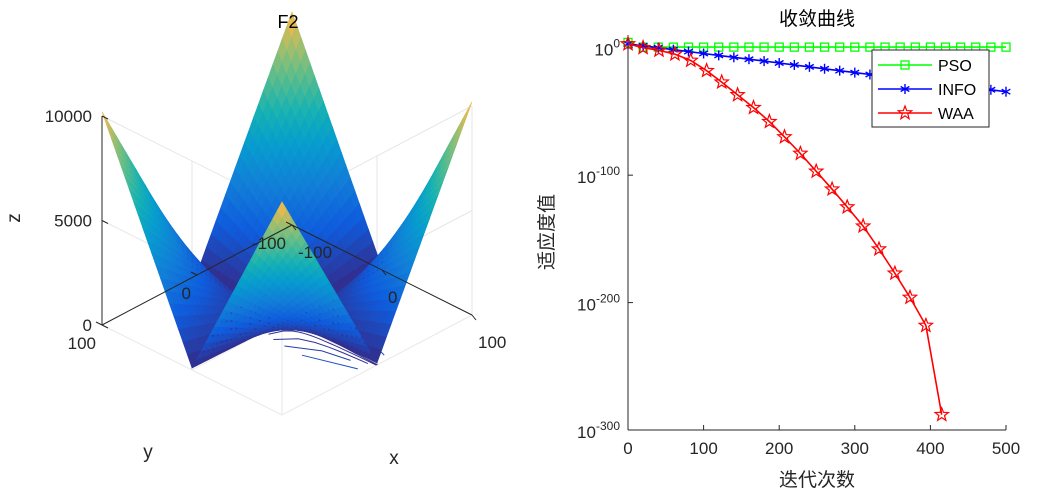  What do you see at coordinates (608, 171) in the screenshot?
I see `y-tick-exponent: -100` at bounding box center [608, 171].